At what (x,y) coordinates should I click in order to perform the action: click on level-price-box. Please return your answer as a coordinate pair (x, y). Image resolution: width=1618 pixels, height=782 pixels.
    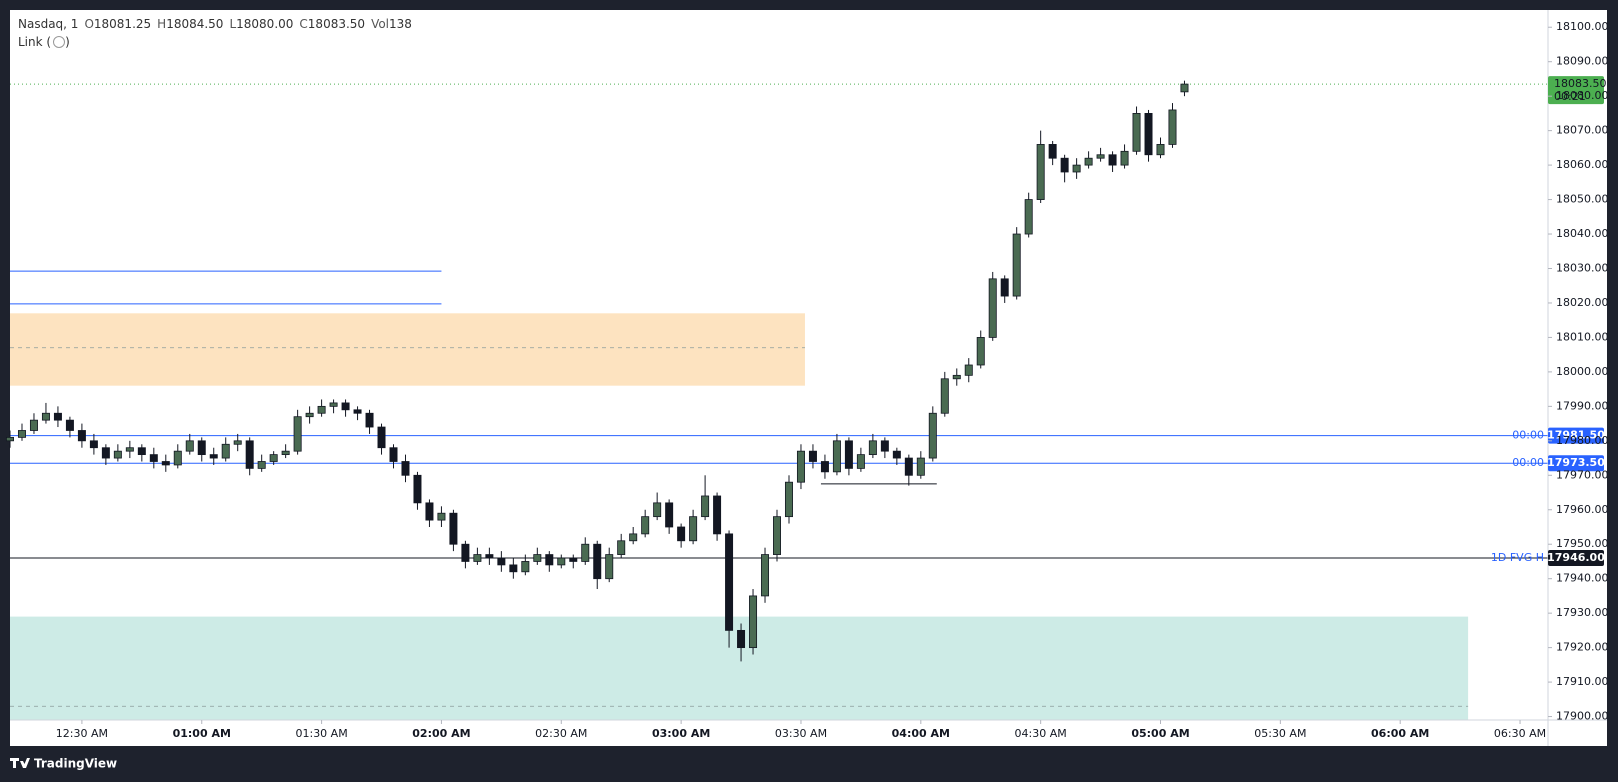
    Looking at the image, I should click on (1576, 435).